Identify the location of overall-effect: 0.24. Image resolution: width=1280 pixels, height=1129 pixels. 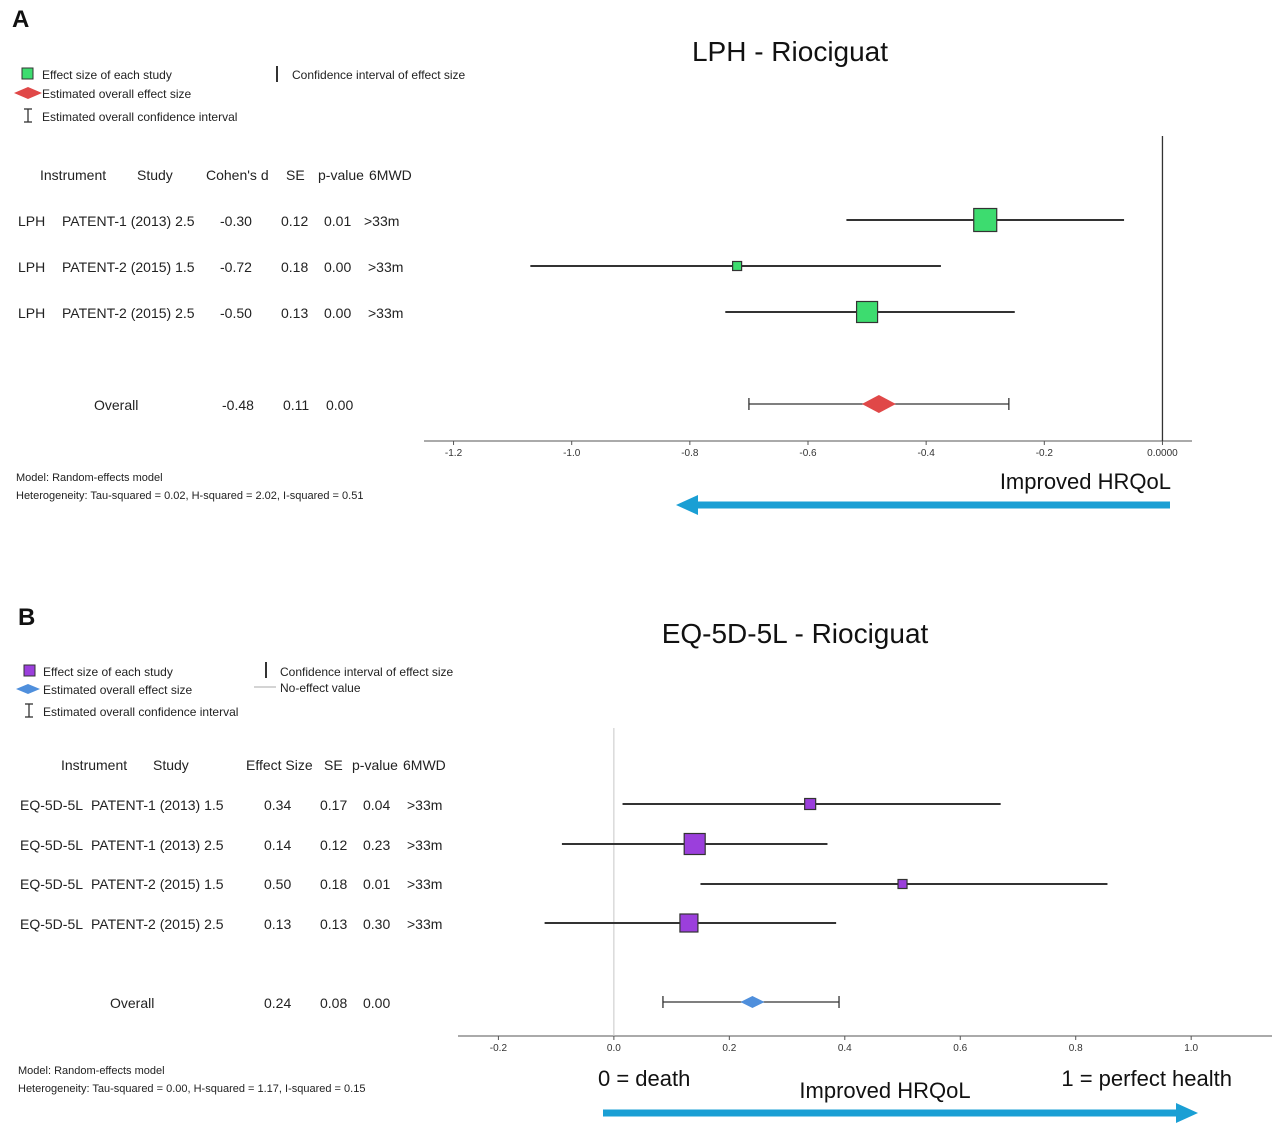
(277, 1003).